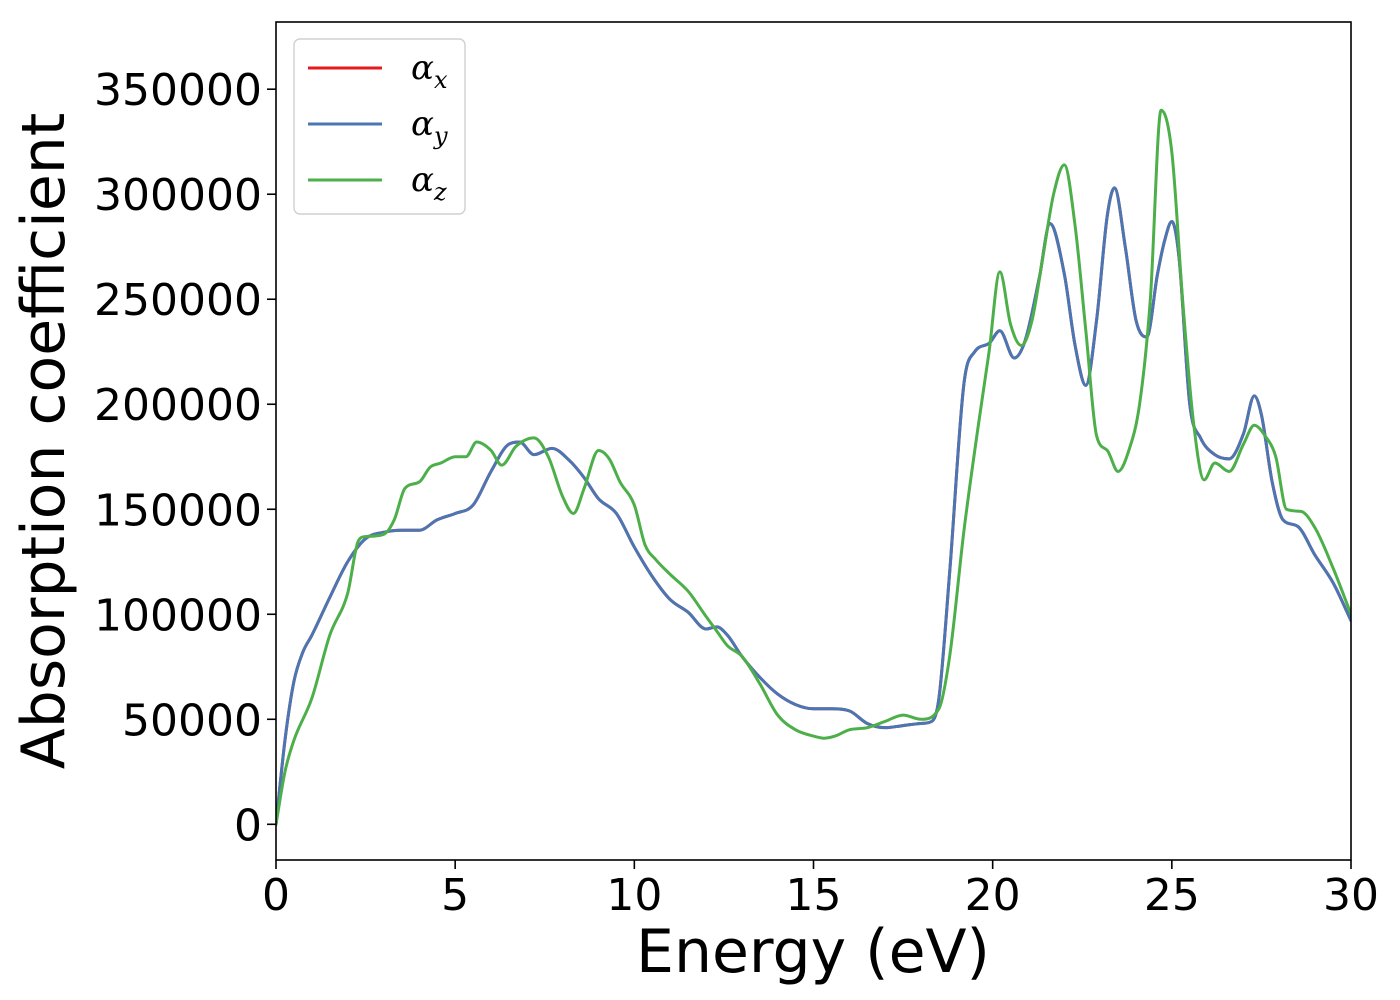  I want to click on y-tick-label: 200000, so click(178, 405).